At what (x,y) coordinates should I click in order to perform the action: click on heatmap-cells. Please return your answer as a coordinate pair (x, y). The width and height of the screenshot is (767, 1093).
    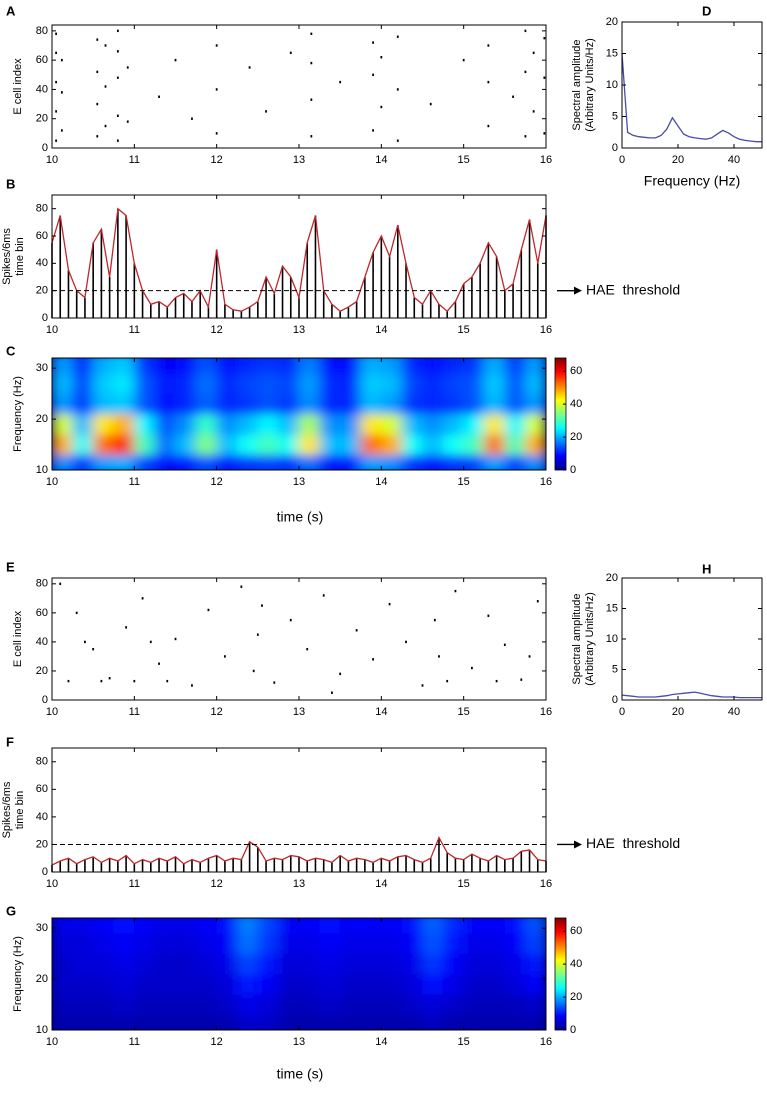
    Looking at the image, I should click on (299, 974).